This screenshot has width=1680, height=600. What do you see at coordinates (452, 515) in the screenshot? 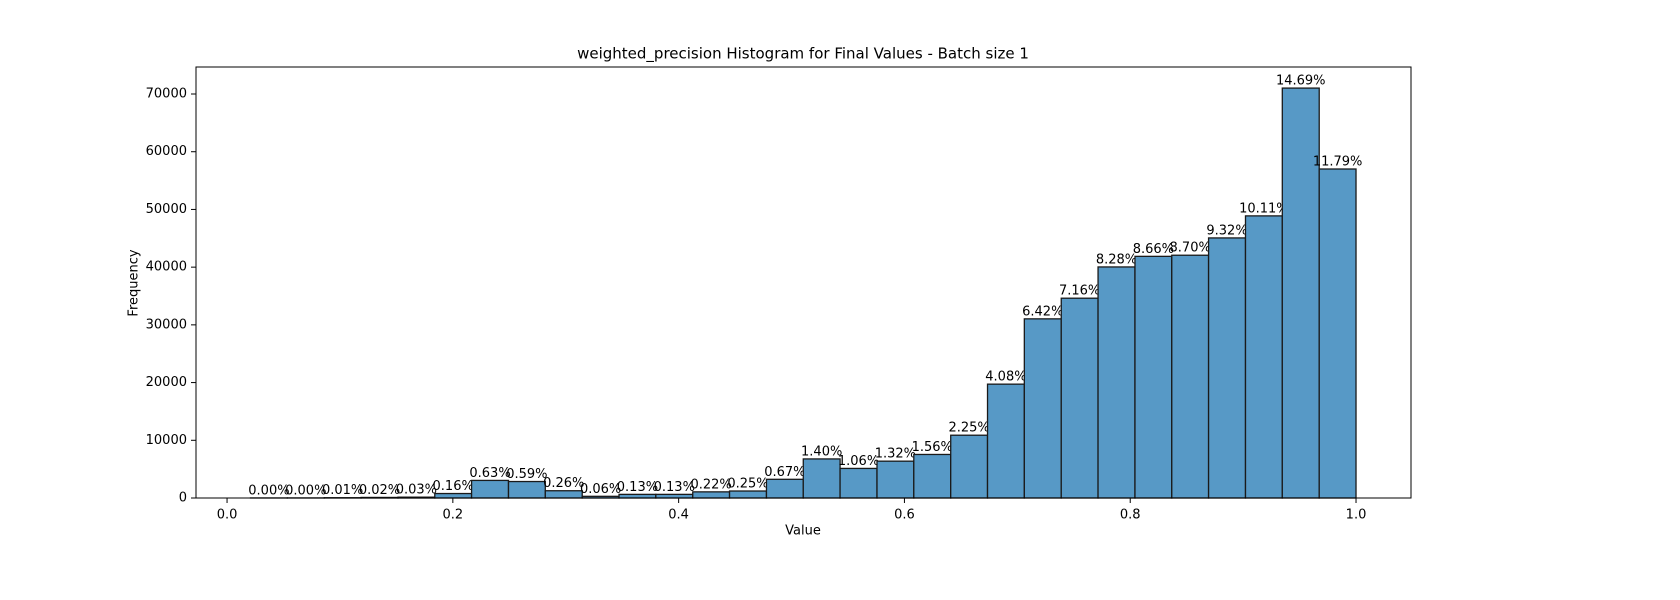
I see `x-tick-label: 0.2` at bounding box center [452, 515].